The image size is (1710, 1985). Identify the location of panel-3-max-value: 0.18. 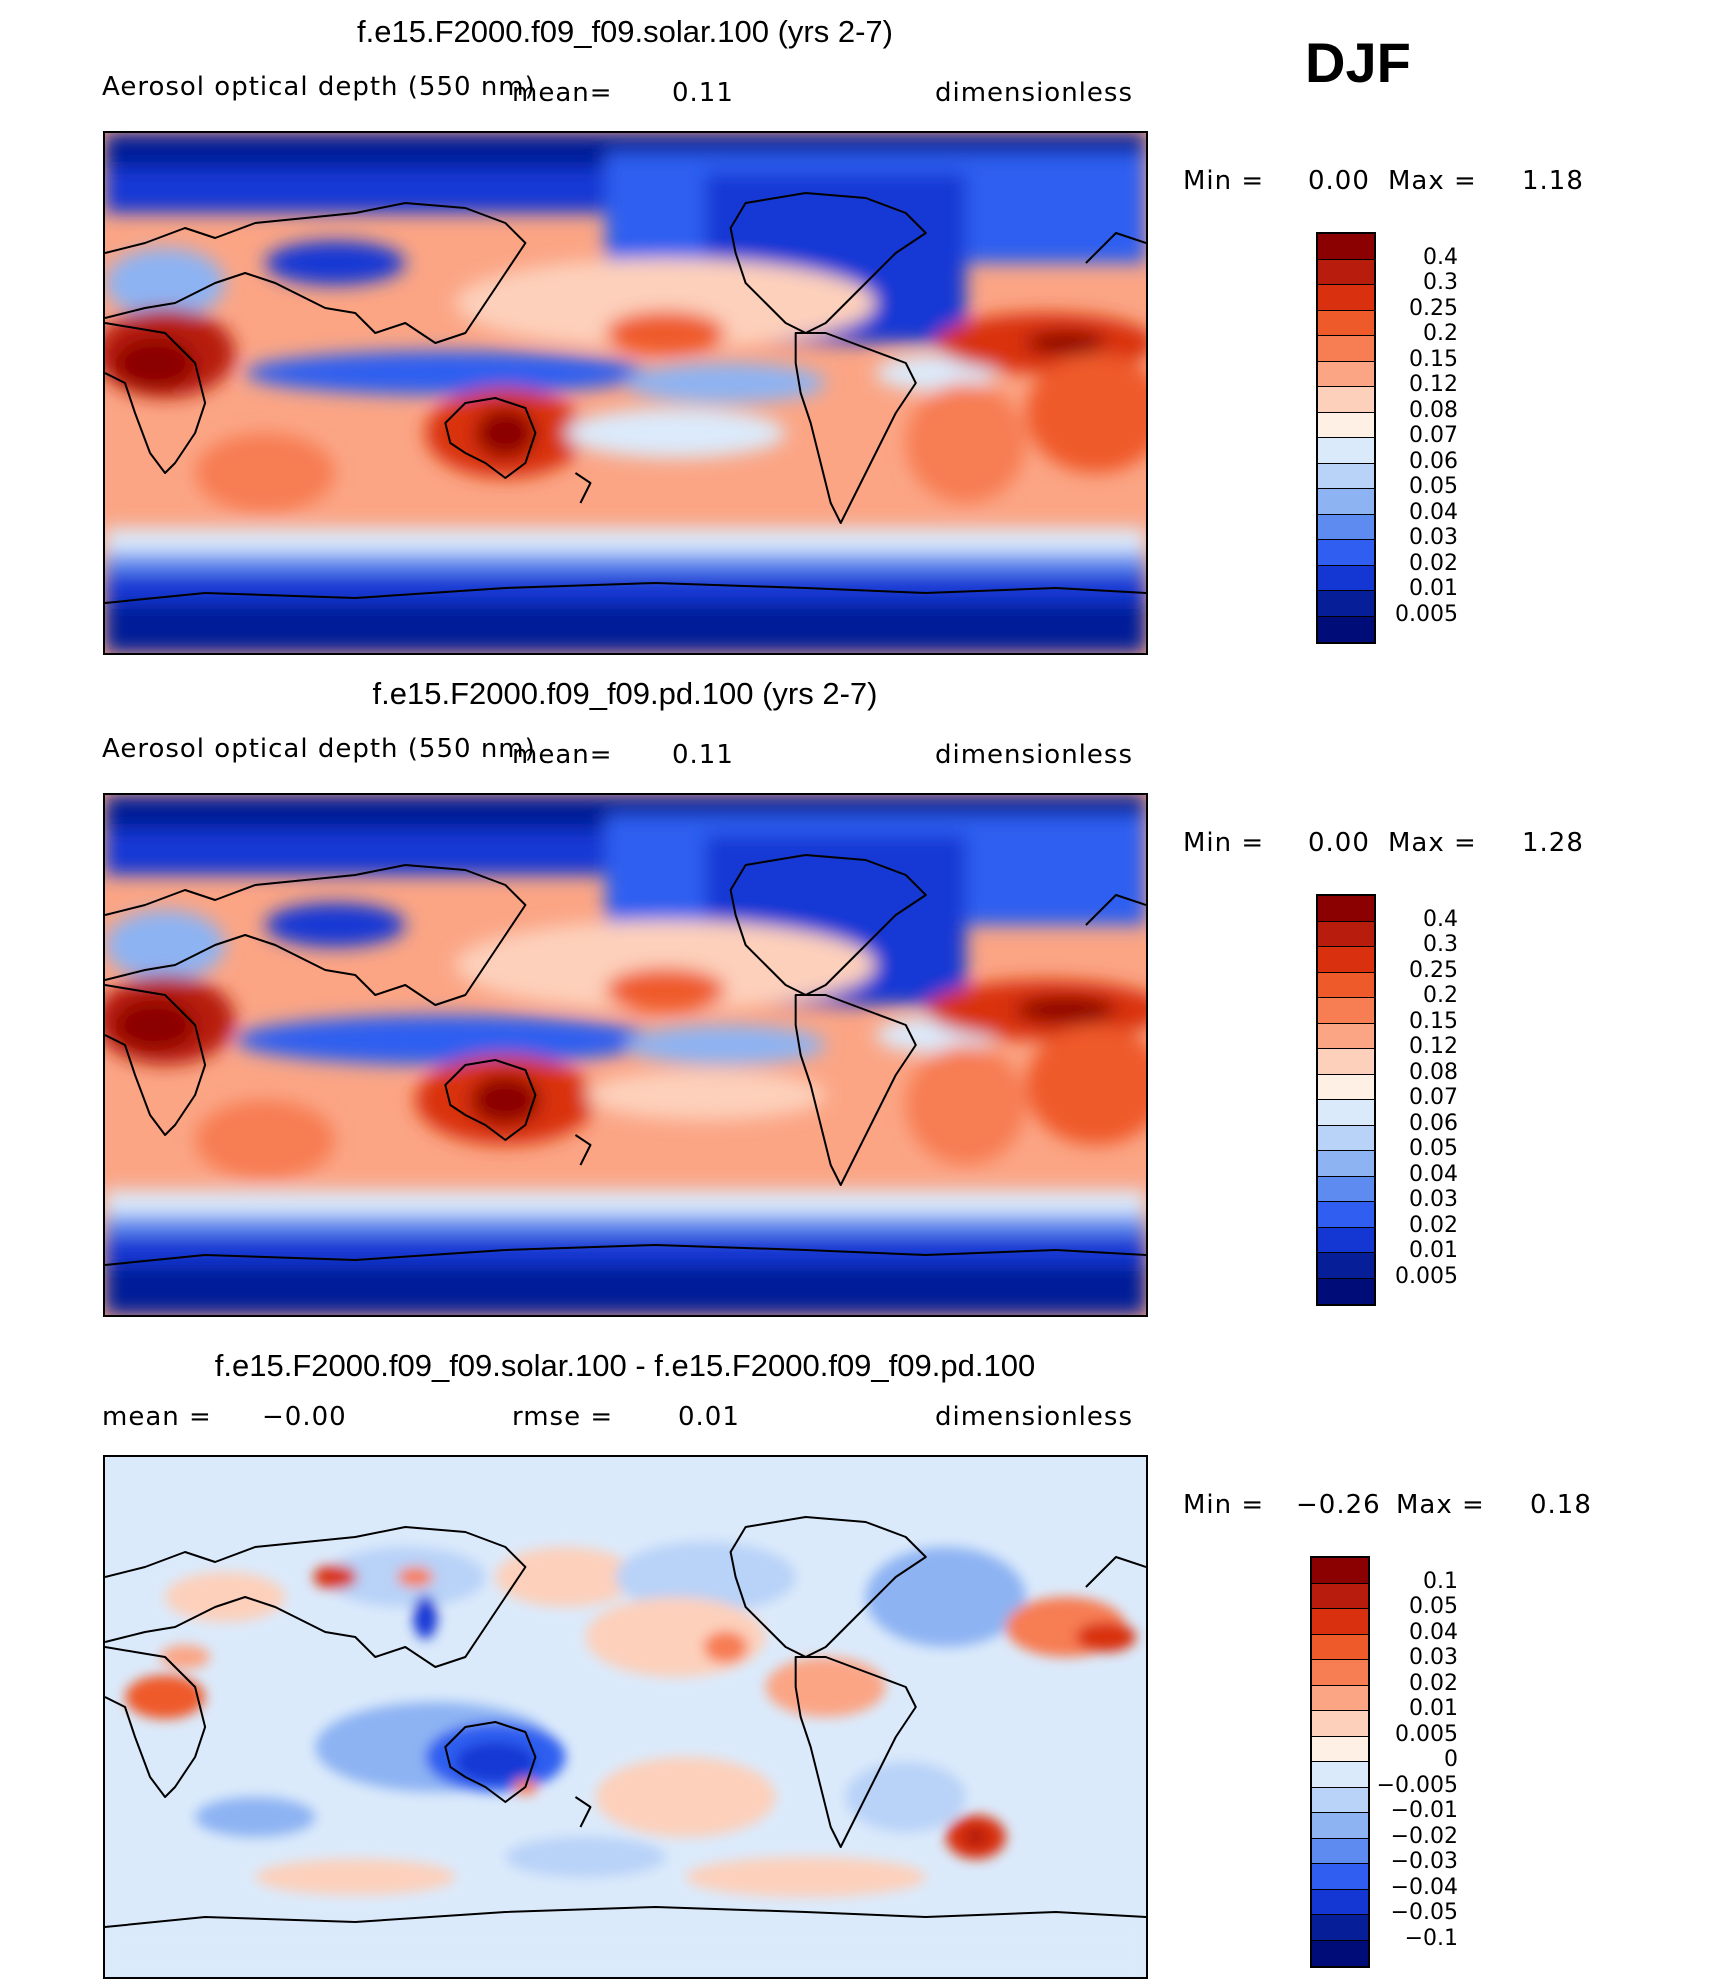
(1561, 1505).